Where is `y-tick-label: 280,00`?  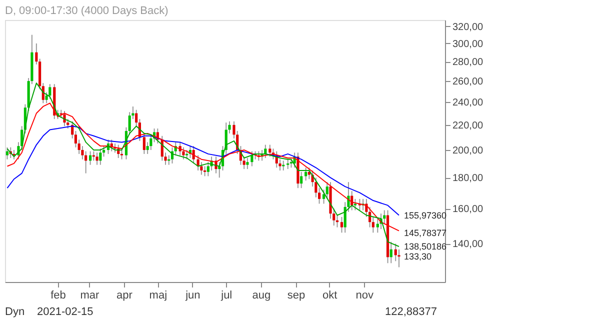
y-tick-label: 280,00 is located at coordinates (468, 62).